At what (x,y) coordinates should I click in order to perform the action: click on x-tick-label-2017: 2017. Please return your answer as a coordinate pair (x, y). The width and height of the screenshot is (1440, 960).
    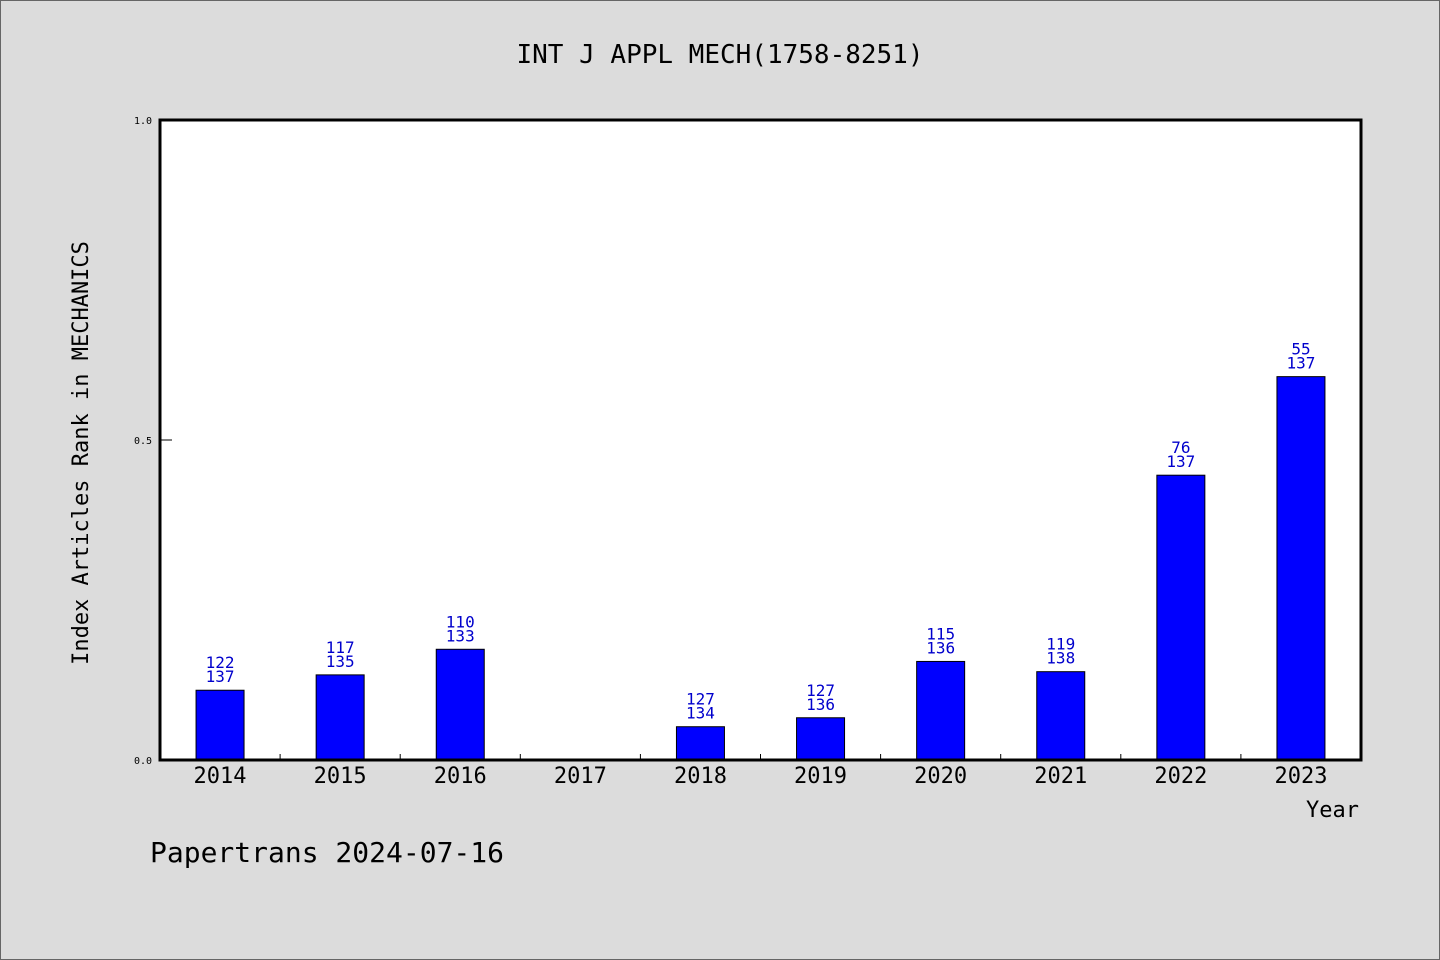
    Looking at the image, I should click on (580, 776).